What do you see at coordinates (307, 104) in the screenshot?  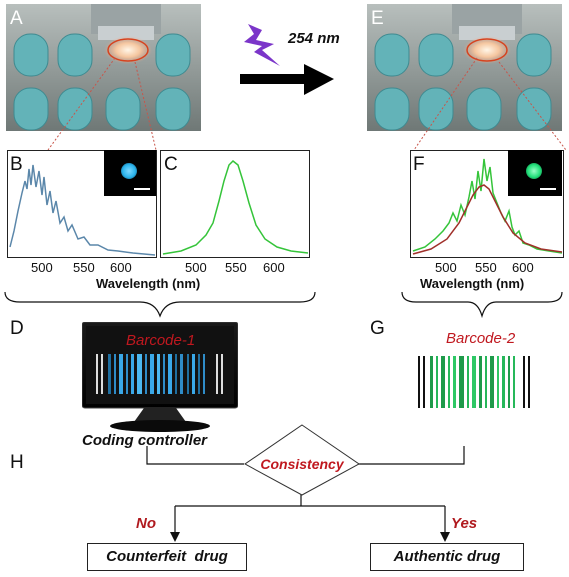 I see `zoom-connectors` at bounding box center [307, 104].